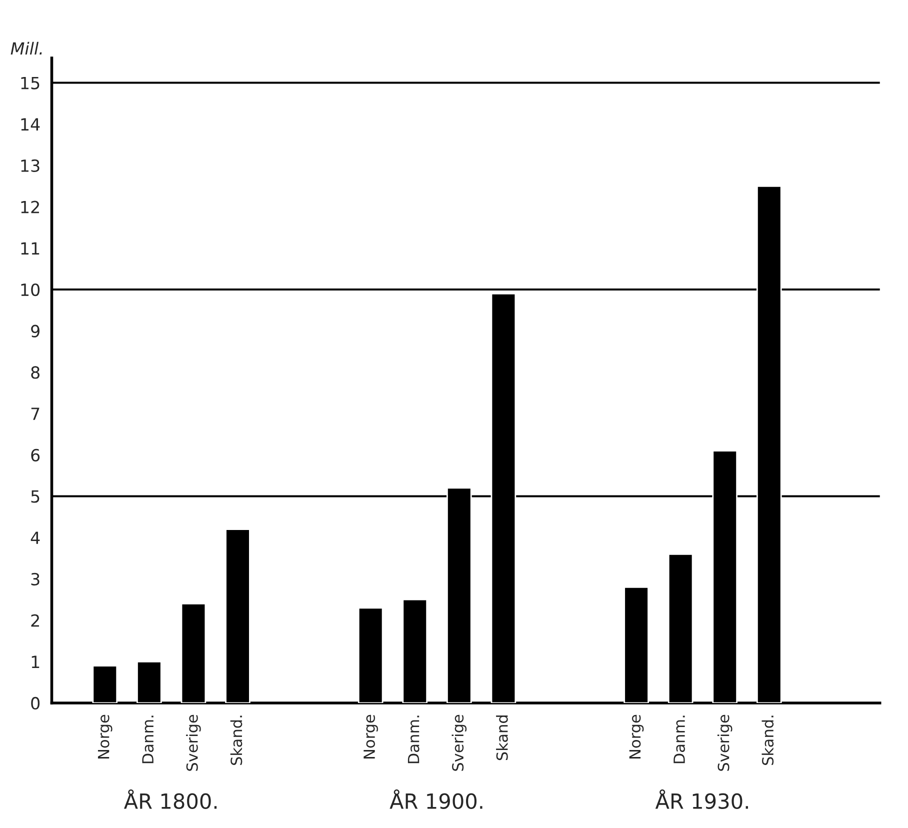  Describe the element at coordinates (35, 579) in the screenshot. I see `y-tick-label: 3` at that location.